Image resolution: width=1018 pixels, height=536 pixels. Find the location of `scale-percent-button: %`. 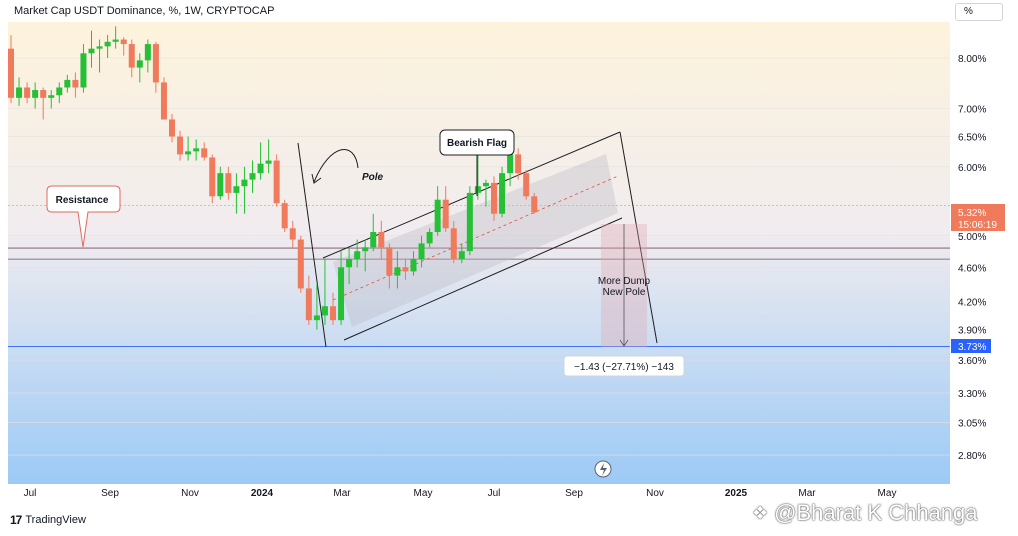

scale-percent-button: % is located at coordinates (979, 12).